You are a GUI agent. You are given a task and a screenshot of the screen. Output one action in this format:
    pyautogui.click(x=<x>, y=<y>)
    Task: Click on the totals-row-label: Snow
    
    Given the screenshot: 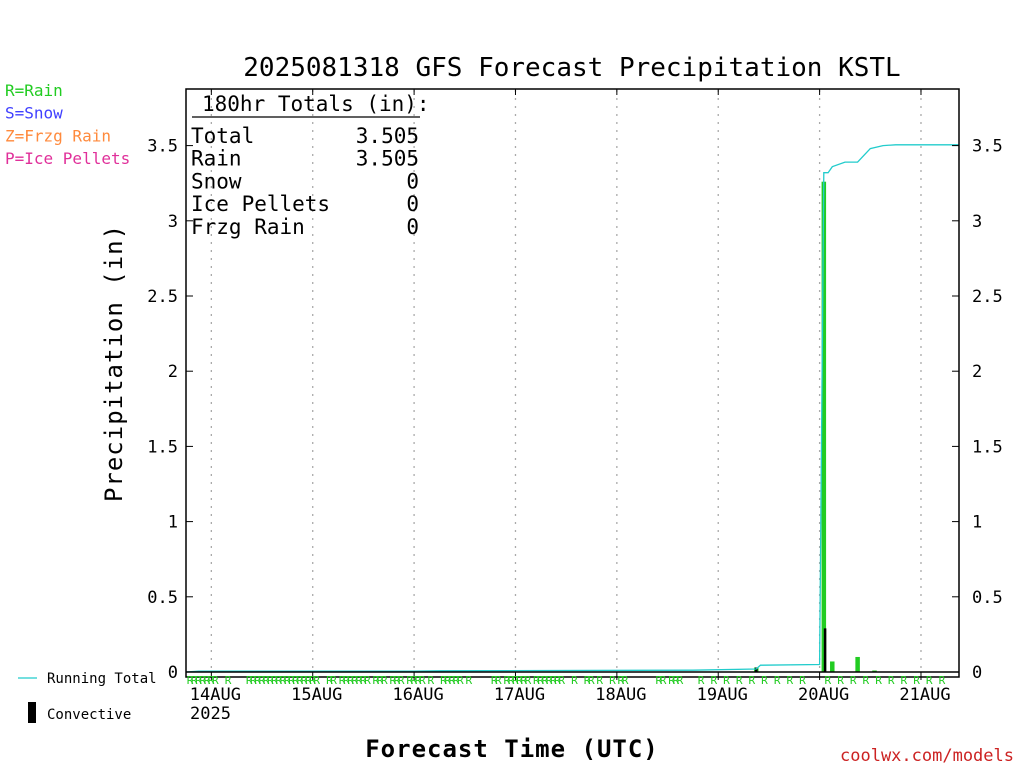 What is the action you would take?
    pyautogui.click(x=216, y=181)
    